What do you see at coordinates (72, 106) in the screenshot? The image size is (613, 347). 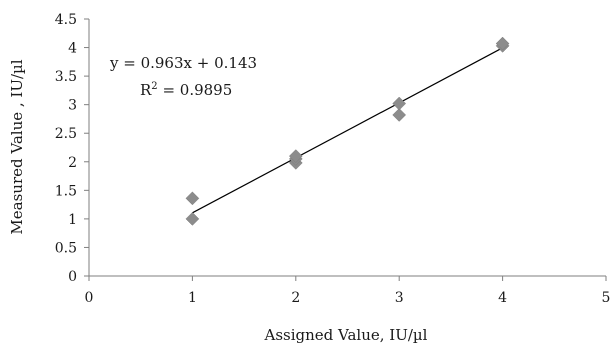 I see `y-tick-label: 3` at bounding box center [72, 106].